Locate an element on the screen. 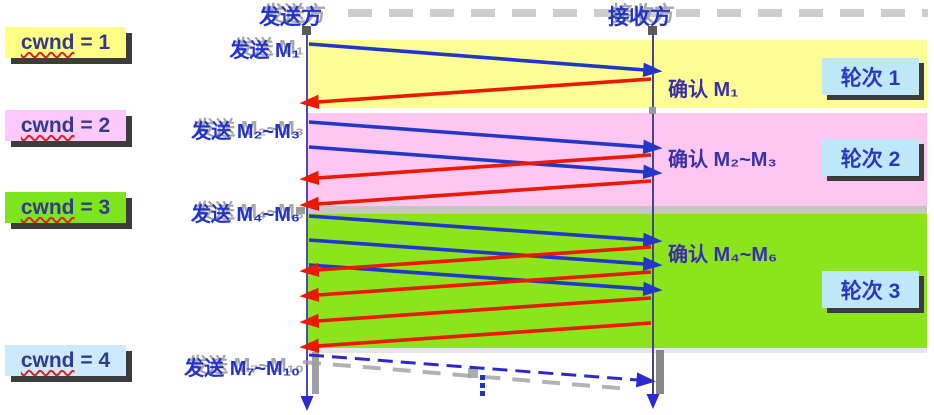 The width and height of the screenshot is (934, 415). dashed-arrow-shadow is located at coordinates (466, 375).